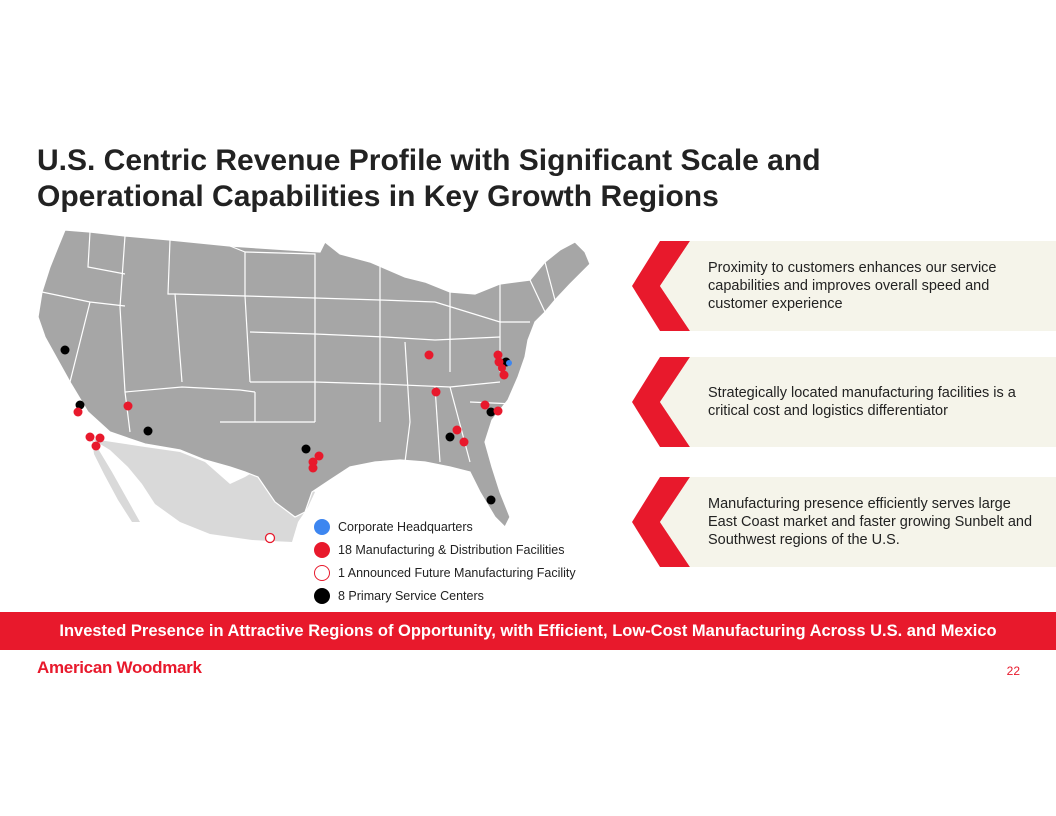 The width and height of the screenshot is (1056, 816). I want to click on corporate-hq-marker, so click(509, 363).